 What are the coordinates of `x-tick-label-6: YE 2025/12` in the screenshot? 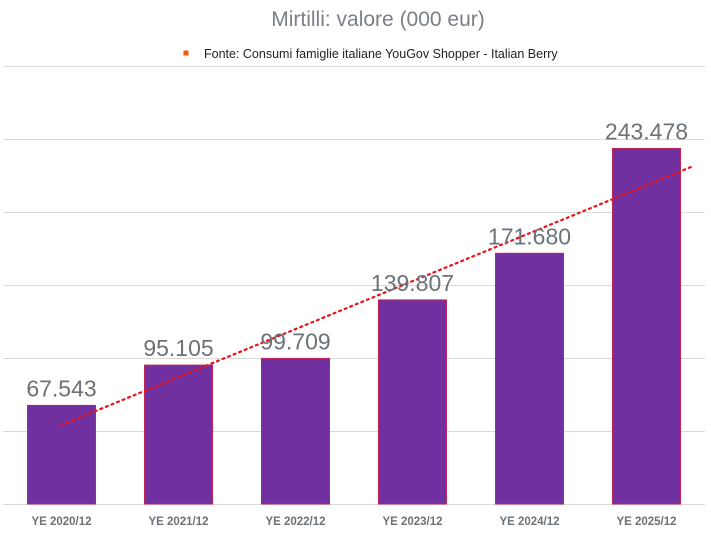 It's located at (646, 522).